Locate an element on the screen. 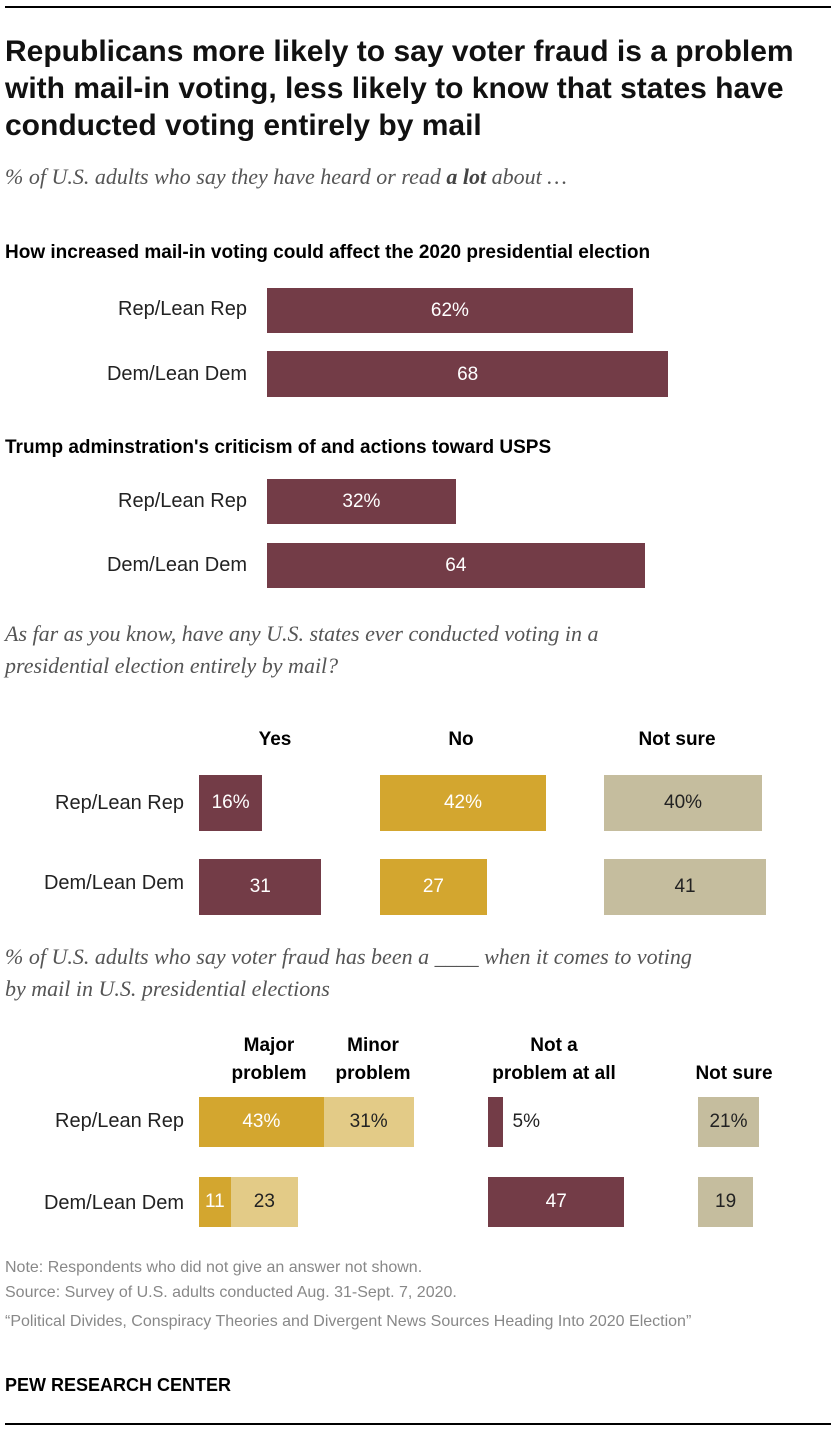  s1-row-dem: Dem/Lean Dem is located at coordinates (176, 374).